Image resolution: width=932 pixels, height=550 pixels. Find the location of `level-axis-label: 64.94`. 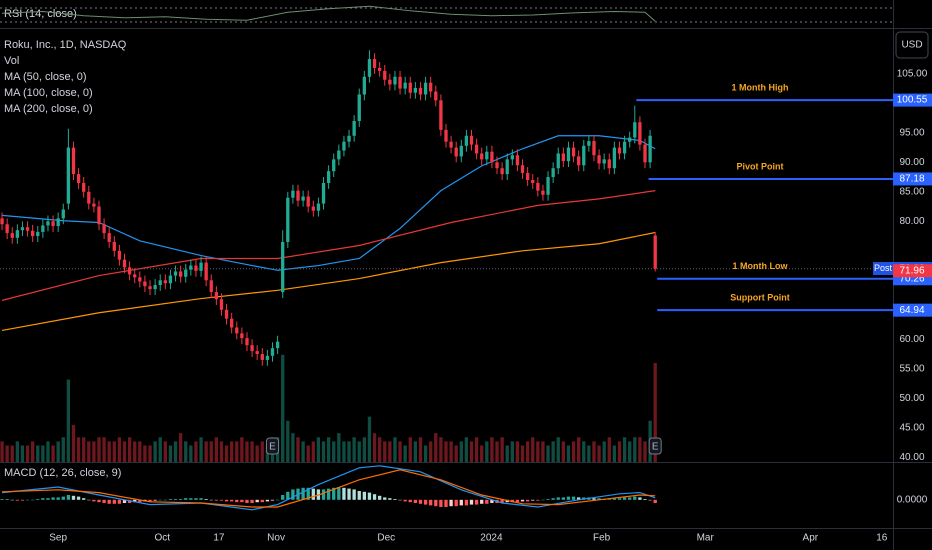

level-axis-label: 64.94 is located at coordinates (911, 310).